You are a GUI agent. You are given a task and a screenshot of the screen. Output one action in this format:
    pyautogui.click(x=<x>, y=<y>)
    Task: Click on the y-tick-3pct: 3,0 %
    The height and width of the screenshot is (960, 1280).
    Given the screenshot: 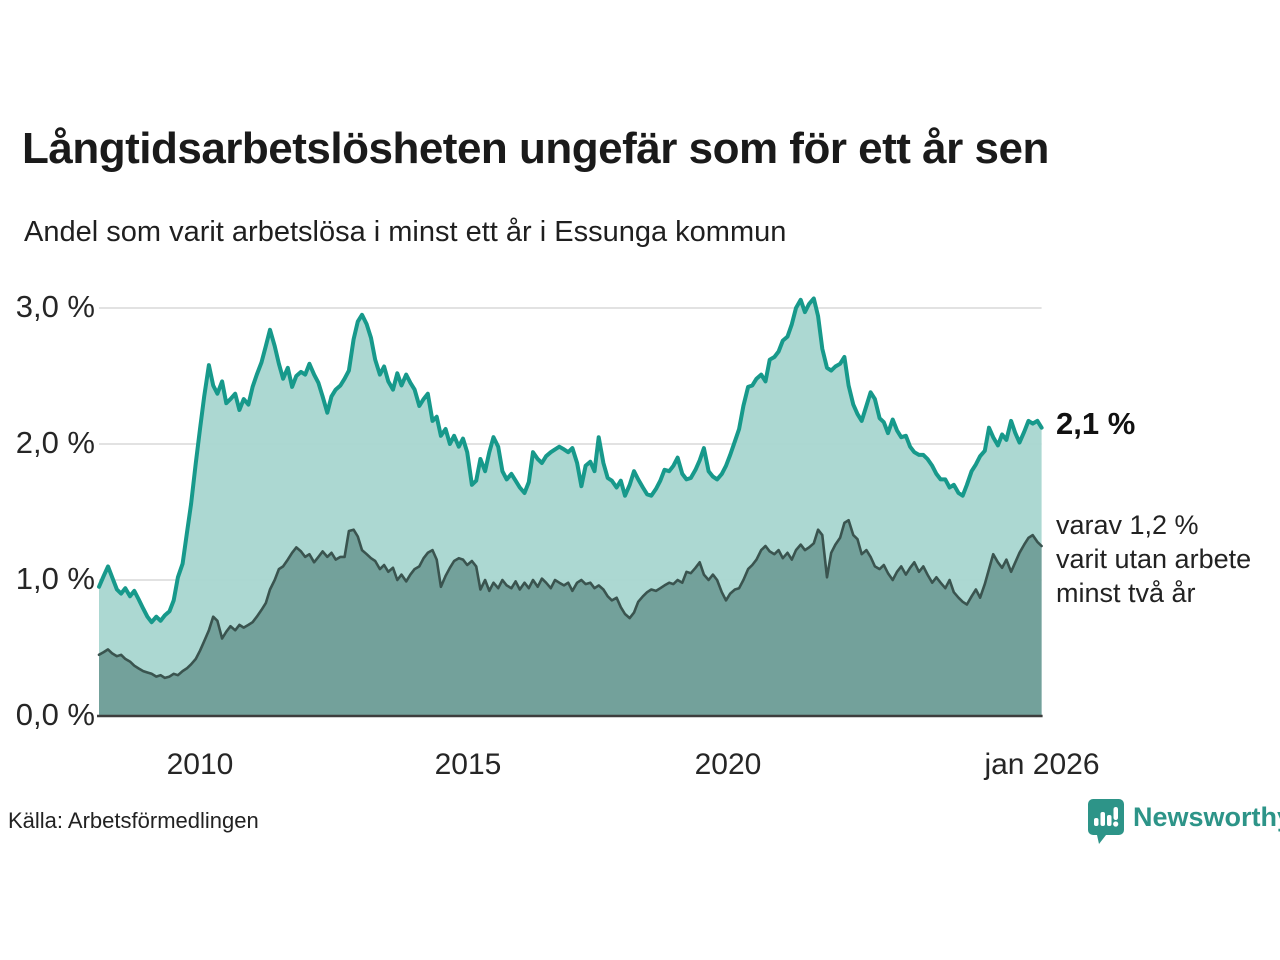 What is the action you would take?
    pyautogui.click(x=55, y=306)
    